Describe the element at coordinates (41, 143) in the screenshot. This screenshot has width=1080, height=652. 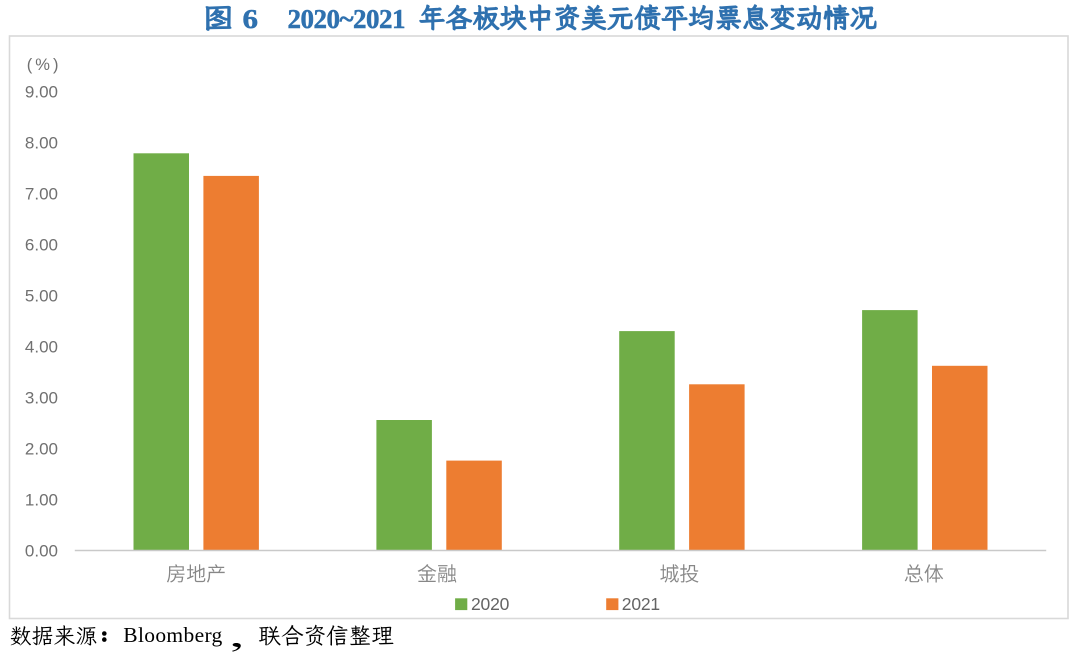
I see `svg-text: 8.00` at that location.